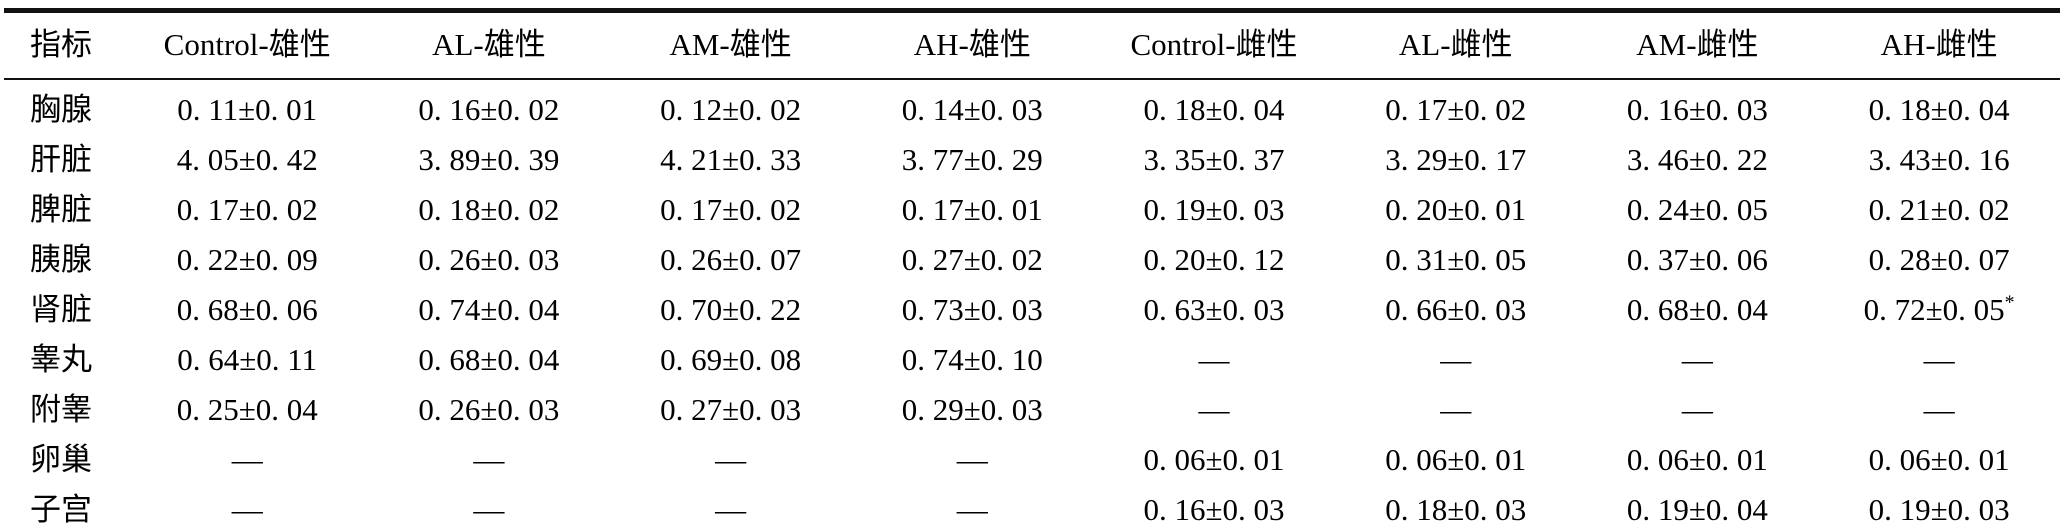  I want to click on column-header: AL-雌性, so click(1455, 45).